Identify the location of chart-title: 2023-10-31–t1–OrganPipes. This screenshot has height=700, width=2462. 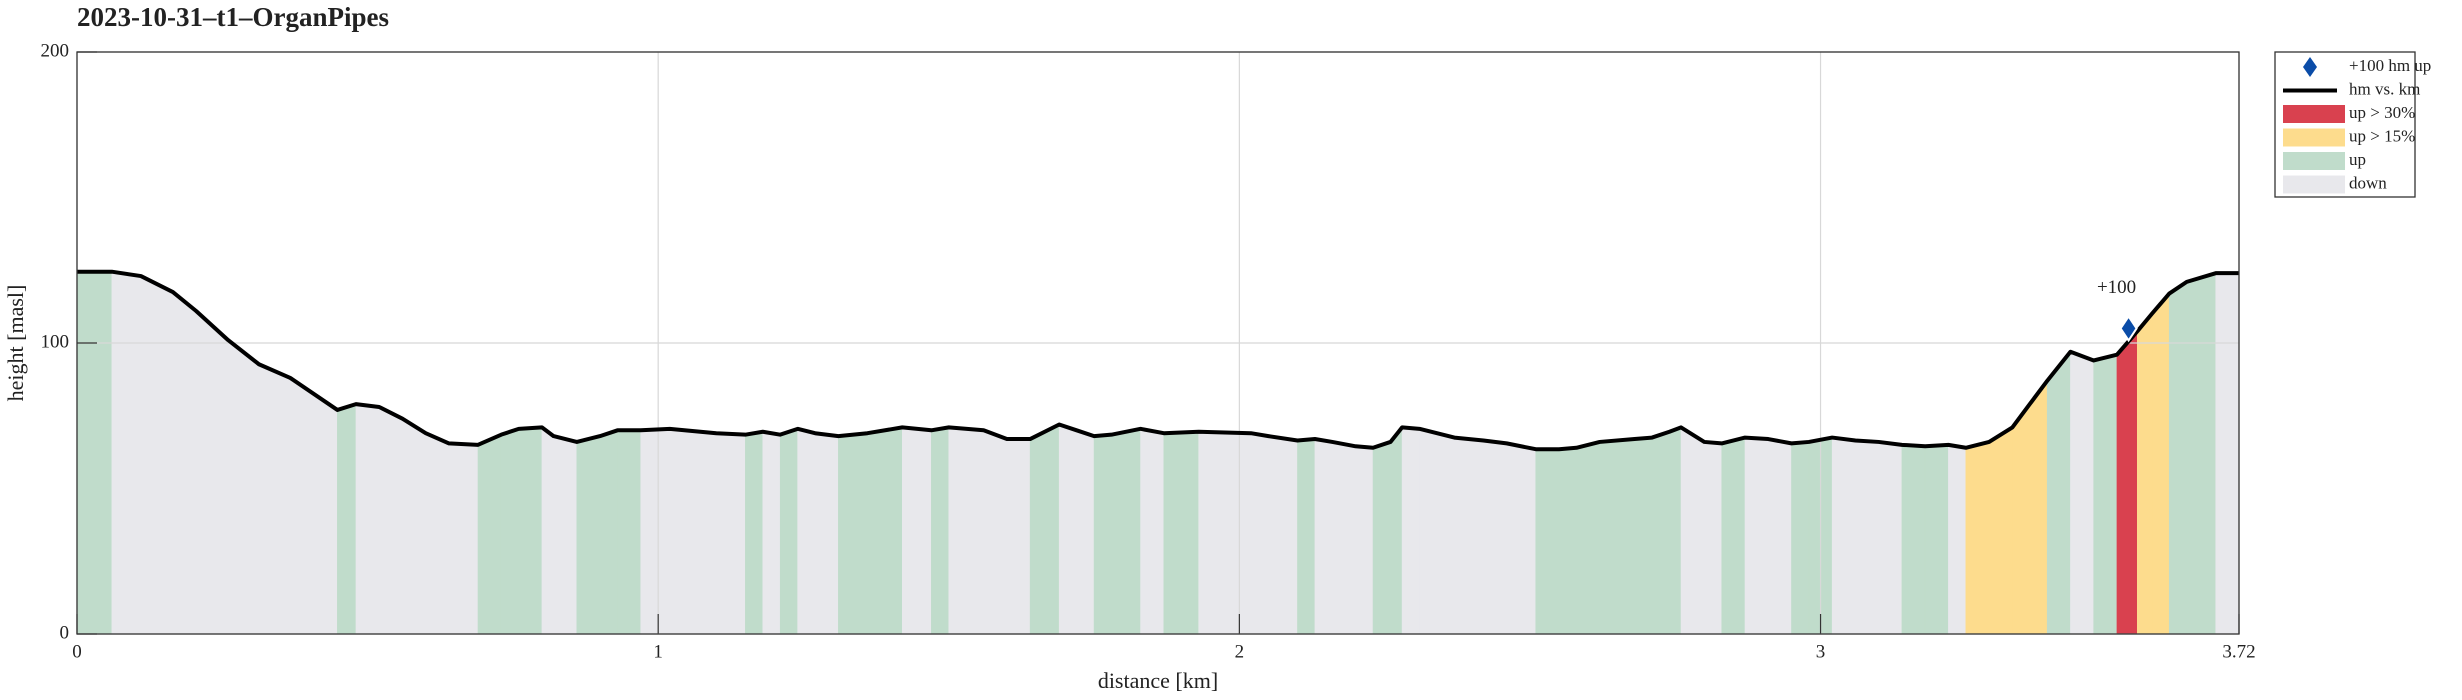
(233, 17).